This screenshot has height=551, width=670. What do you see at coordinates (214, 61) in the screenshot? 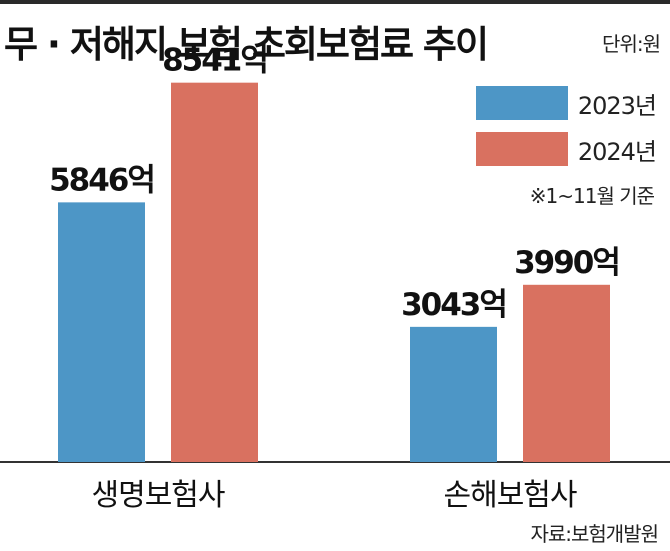
I see `data-label-2024년-생명보험사: 8541억` at bounding box center [214, 61].